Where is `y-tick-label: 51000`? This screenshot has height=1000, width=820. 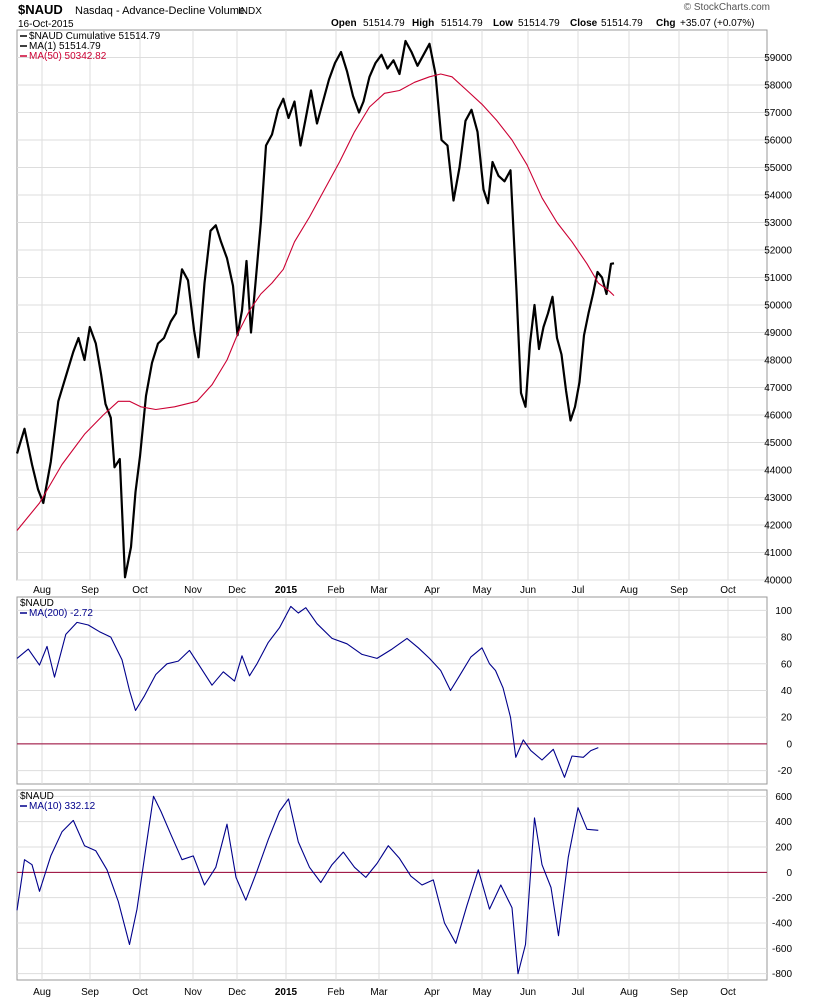
y-tick-label: 51000 is located at coordinates (778, 278).